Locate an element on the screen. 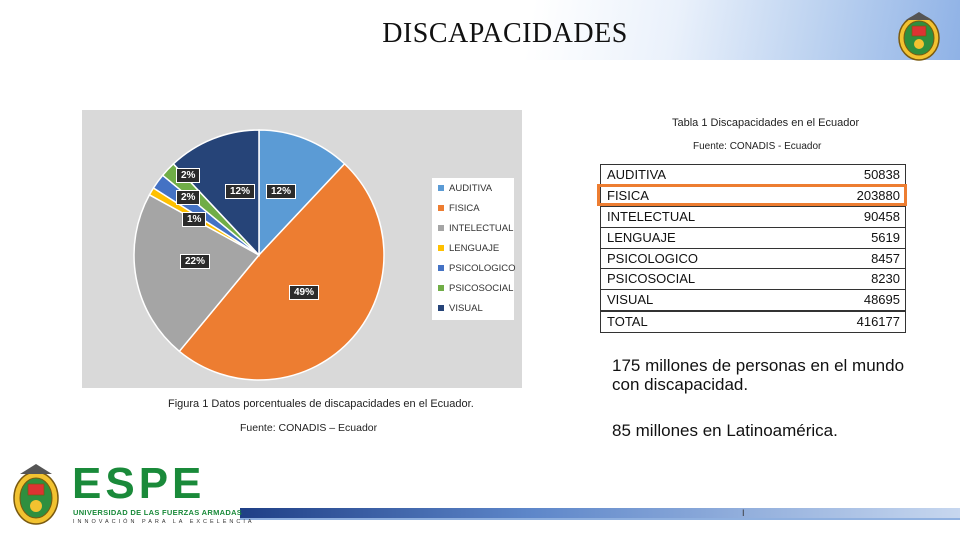  row-value: 50838 is located at coordinates (881, 174).